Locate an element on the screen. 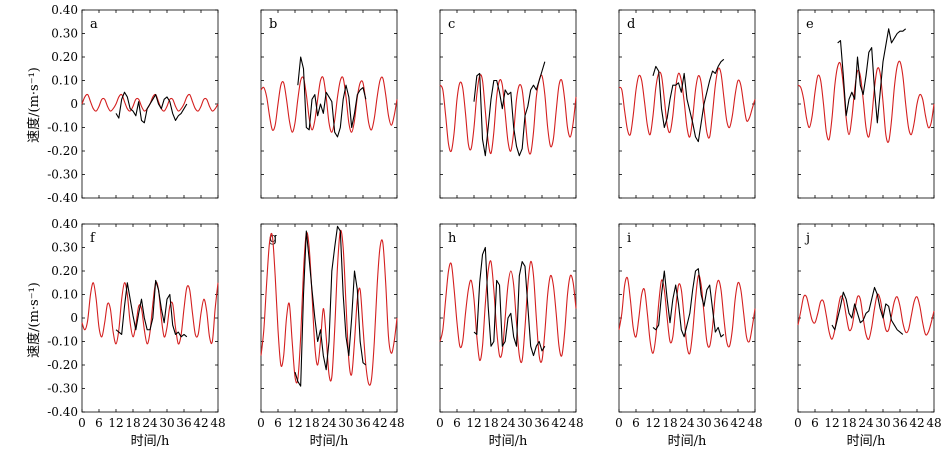 The height and width of the screenshot is (461, 947). panel-e: e is located at coordinates (866, 104).